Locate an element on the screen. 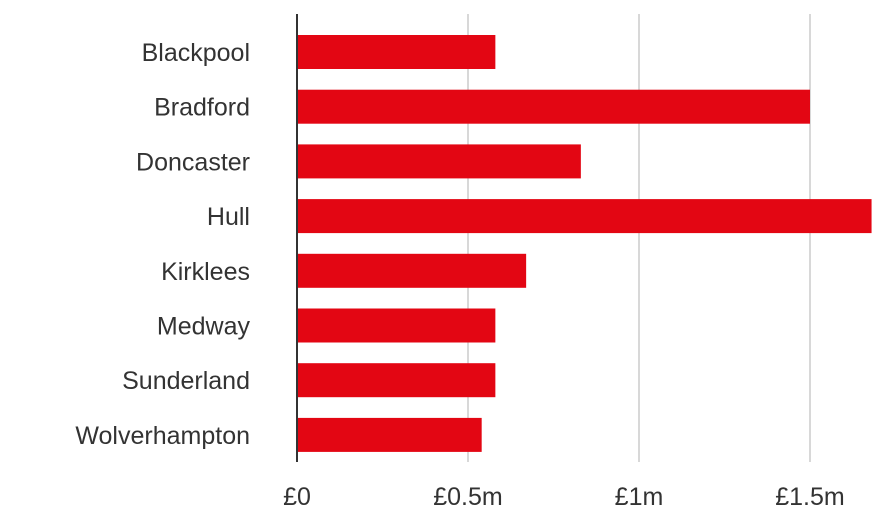 The image size is (872, 521). category-label: Blackpool is located at coordinates (196, 53).